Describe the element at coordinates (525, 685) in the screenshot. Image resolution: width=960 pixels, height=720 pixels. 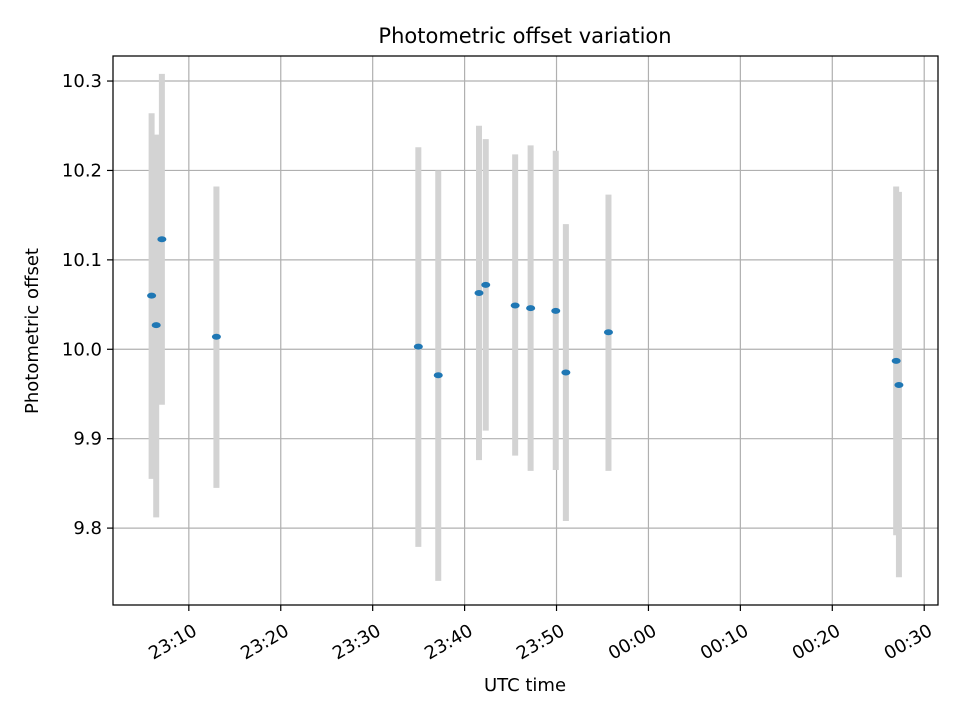
I see `x-axis-label: UTC time` at that location.